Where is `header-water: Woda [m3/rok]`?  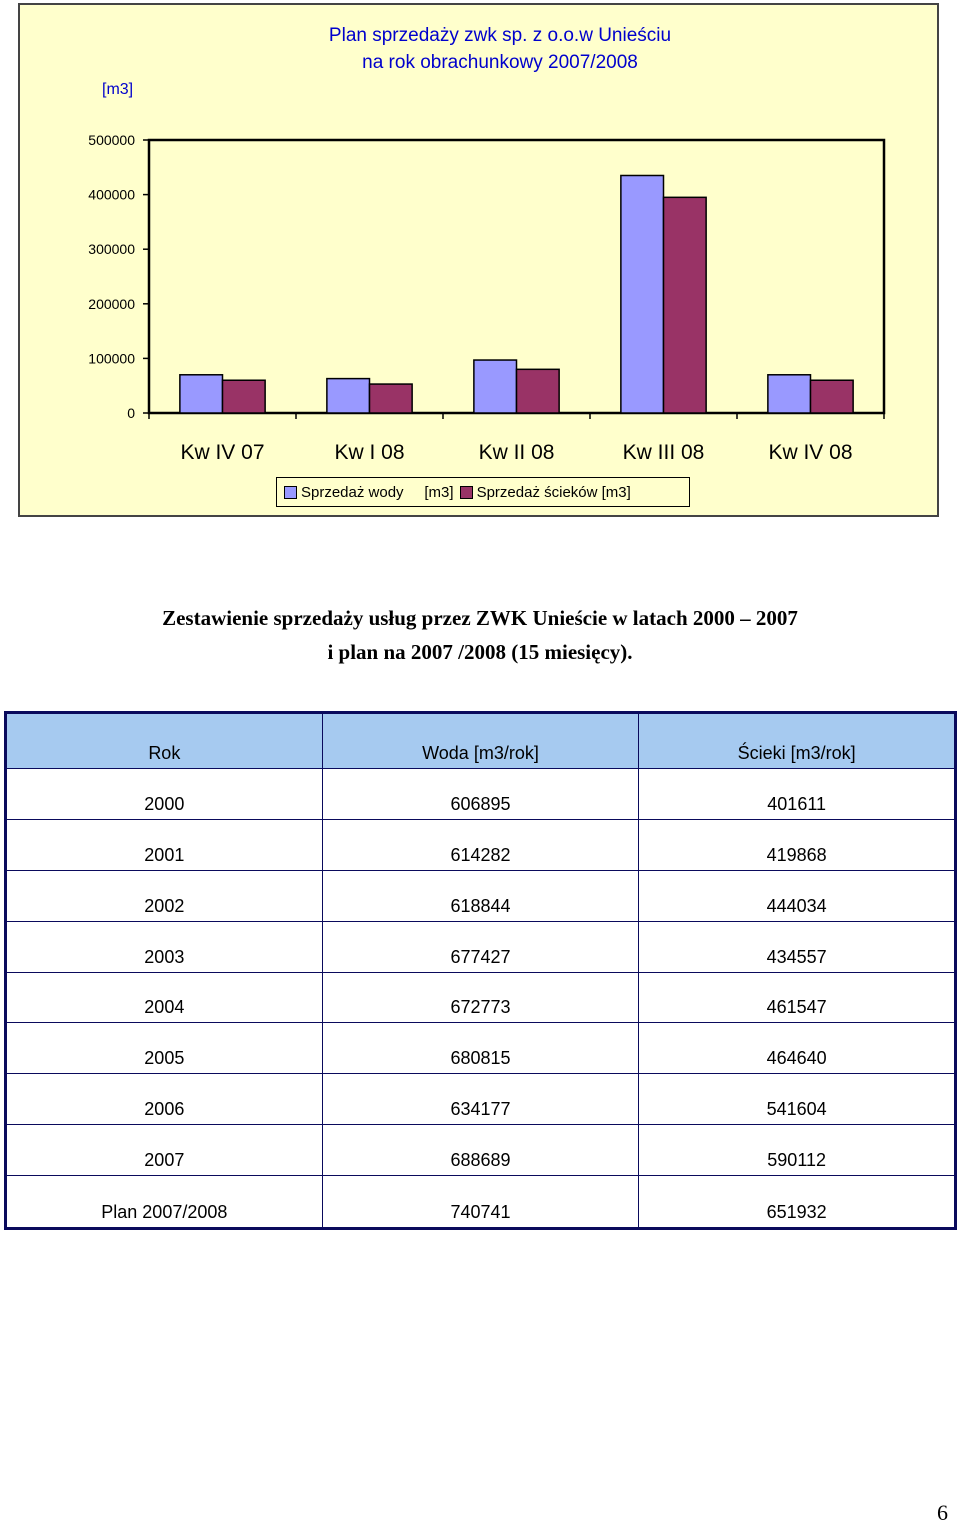
header-water: Woda [m3/rok] is located at coordinates (480, 740).